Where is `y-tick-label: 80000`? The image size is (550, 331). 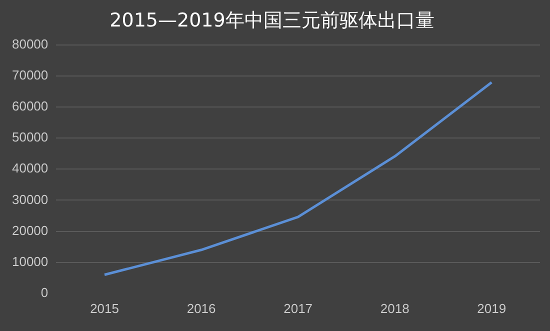 y-tick-label: 80000 is located at coordinates (30, 44).